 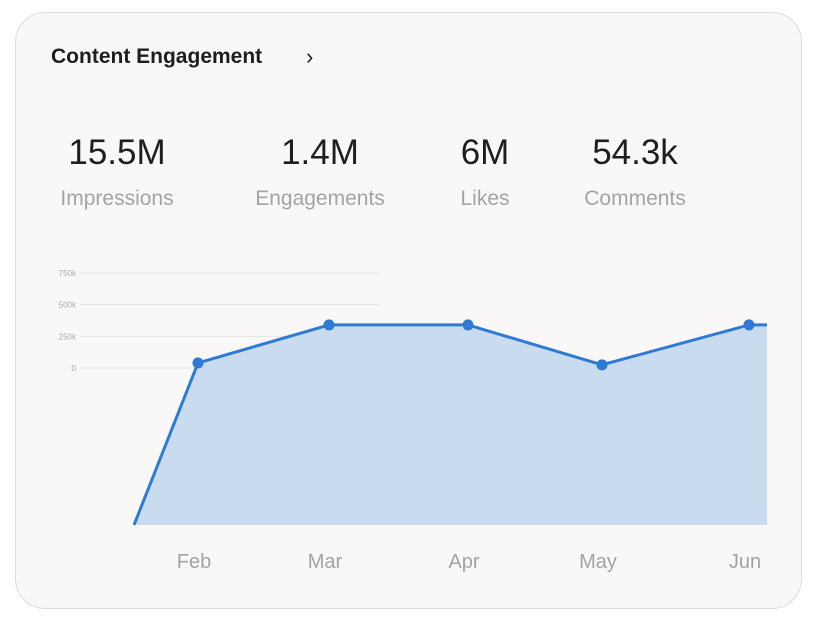 I want to click on x-tick-label: Apr, so click(x=463, y=562).